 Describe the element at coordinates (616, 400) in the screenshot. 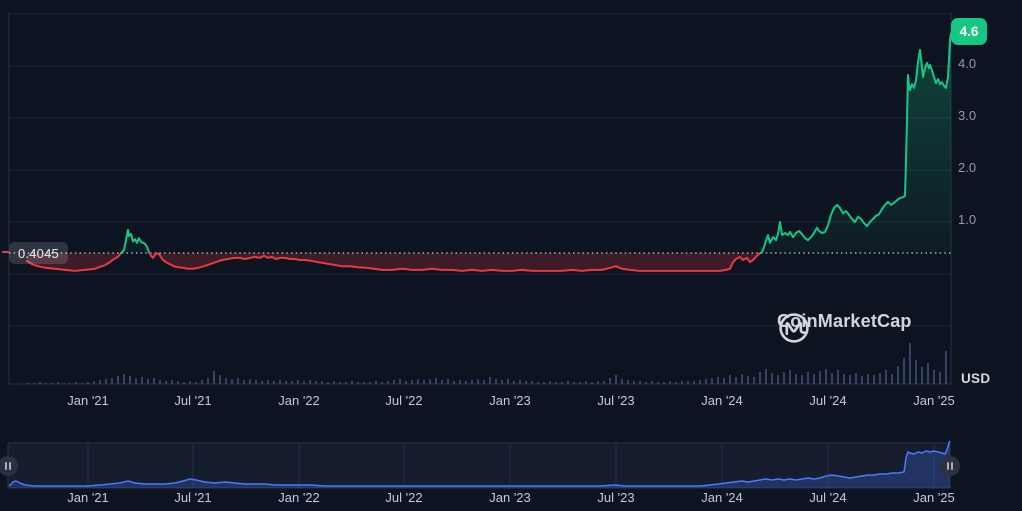

I see `x-axis-label: Jul '23` at that location.